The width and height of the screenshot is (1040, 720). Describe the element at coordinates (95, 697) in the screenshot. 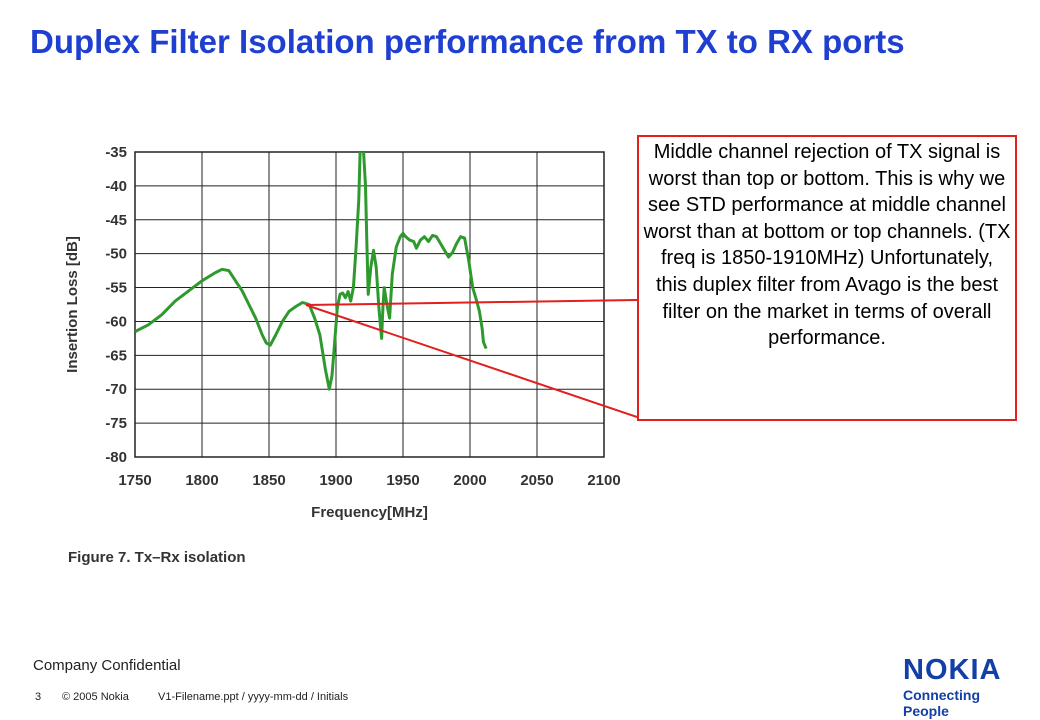

I see `copyright: © 2005 Nokia` at that location.